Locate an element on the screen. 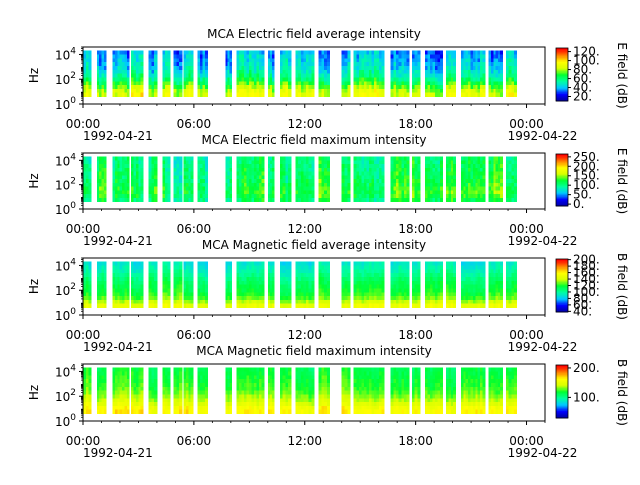 The height and width of the screenshot is (485, 640). x-tick-label: 18:00 is located at coordinates (415, 124).